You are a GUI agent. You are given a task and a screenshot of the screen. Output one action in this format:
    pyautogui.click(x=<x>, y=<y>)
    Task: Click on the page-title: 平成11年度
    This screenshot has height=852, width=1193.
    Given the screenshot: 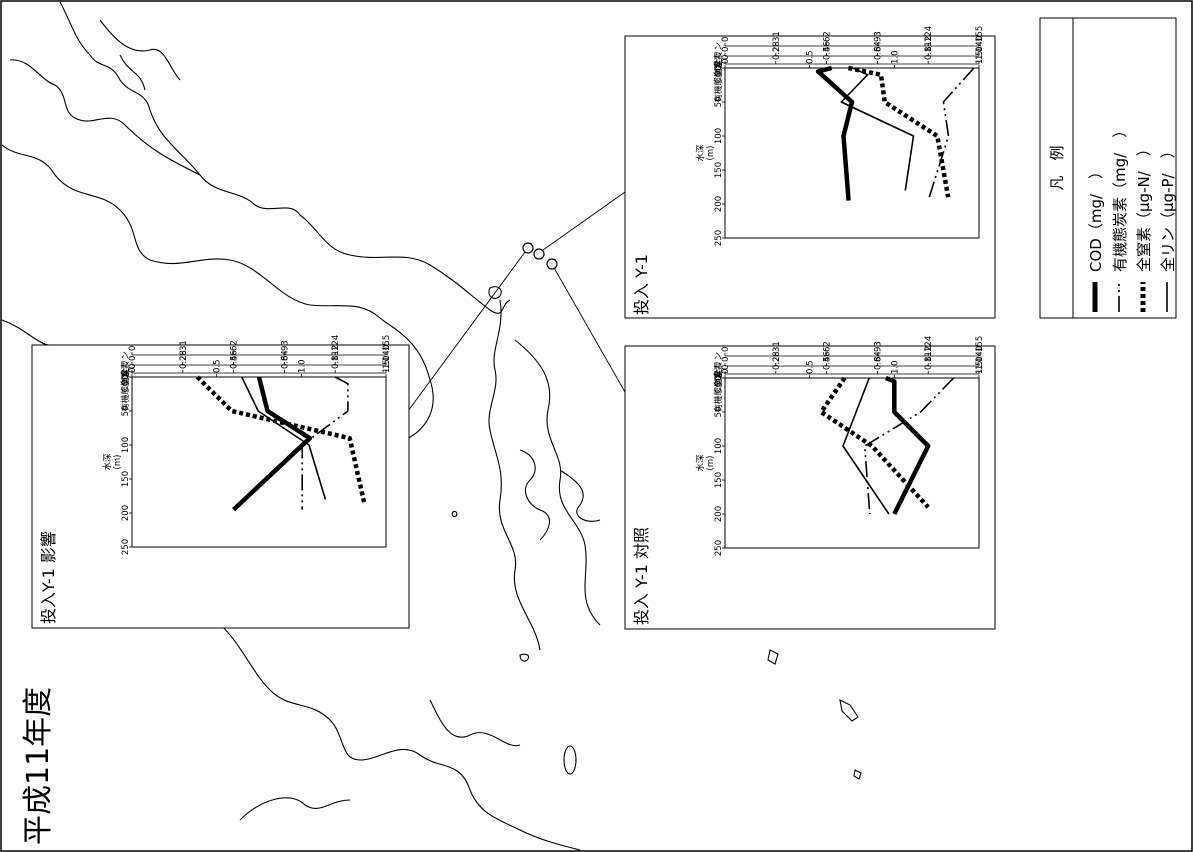 What is the action you would take?
    pyautogui.click(x=38, y=766)
    